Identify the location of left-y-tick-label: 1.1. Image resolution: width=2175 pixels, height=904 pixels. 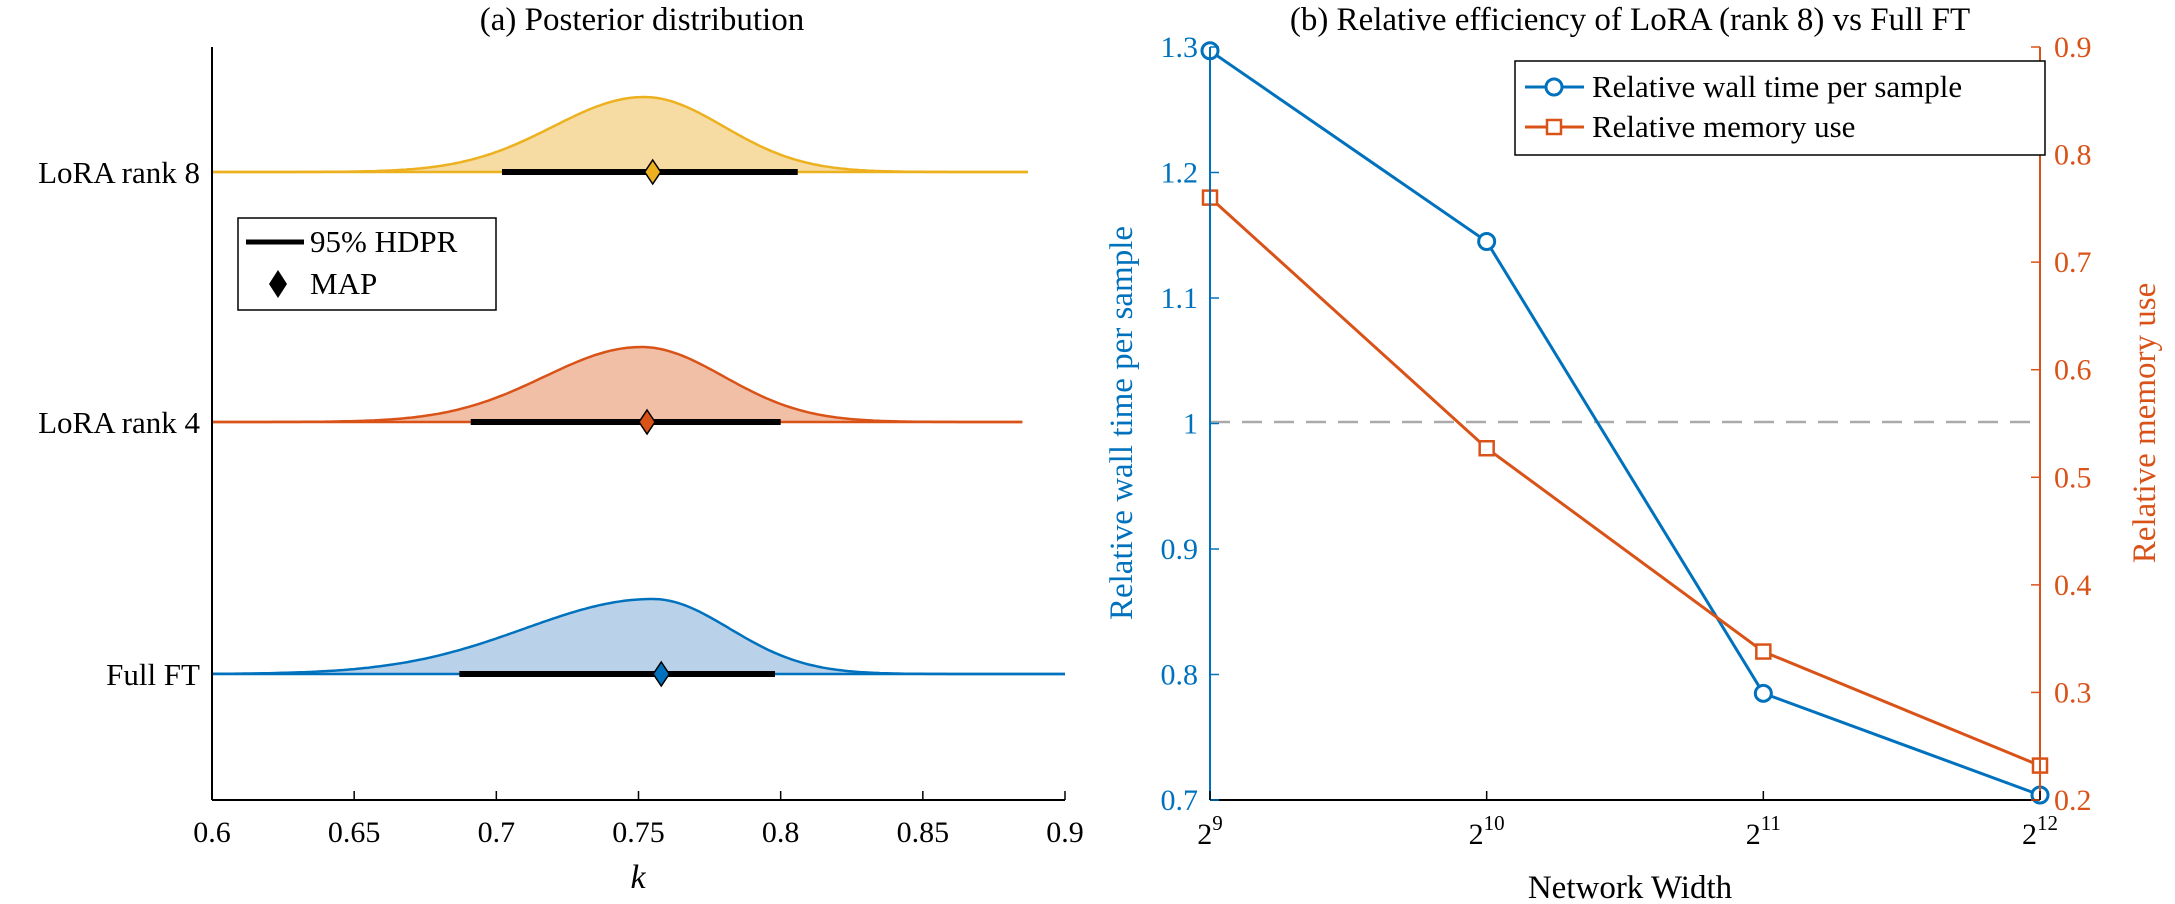
(1180, 298).